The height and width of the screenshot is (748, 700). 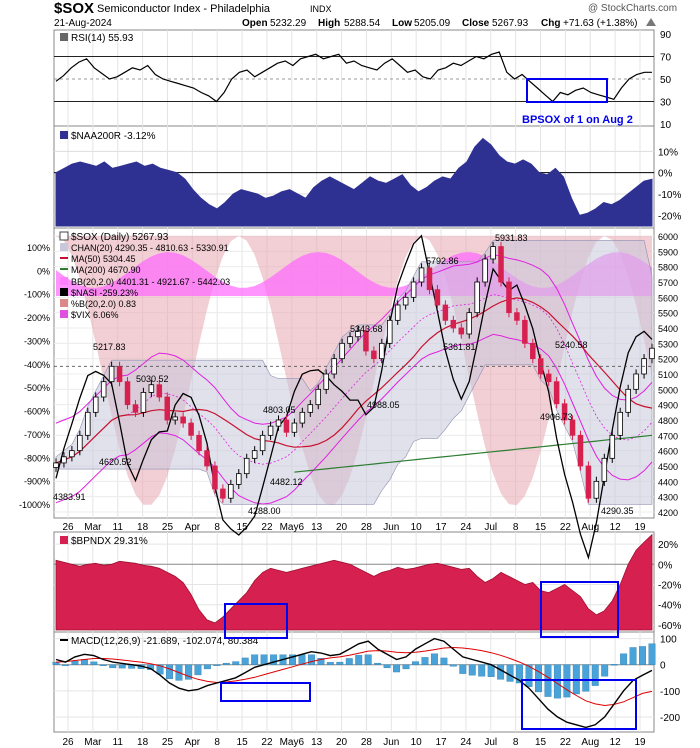 What do you see at coordinates (143, 742) in the screenshot?
I see `x-tick-label: 18` at bounding box center [143, 742].